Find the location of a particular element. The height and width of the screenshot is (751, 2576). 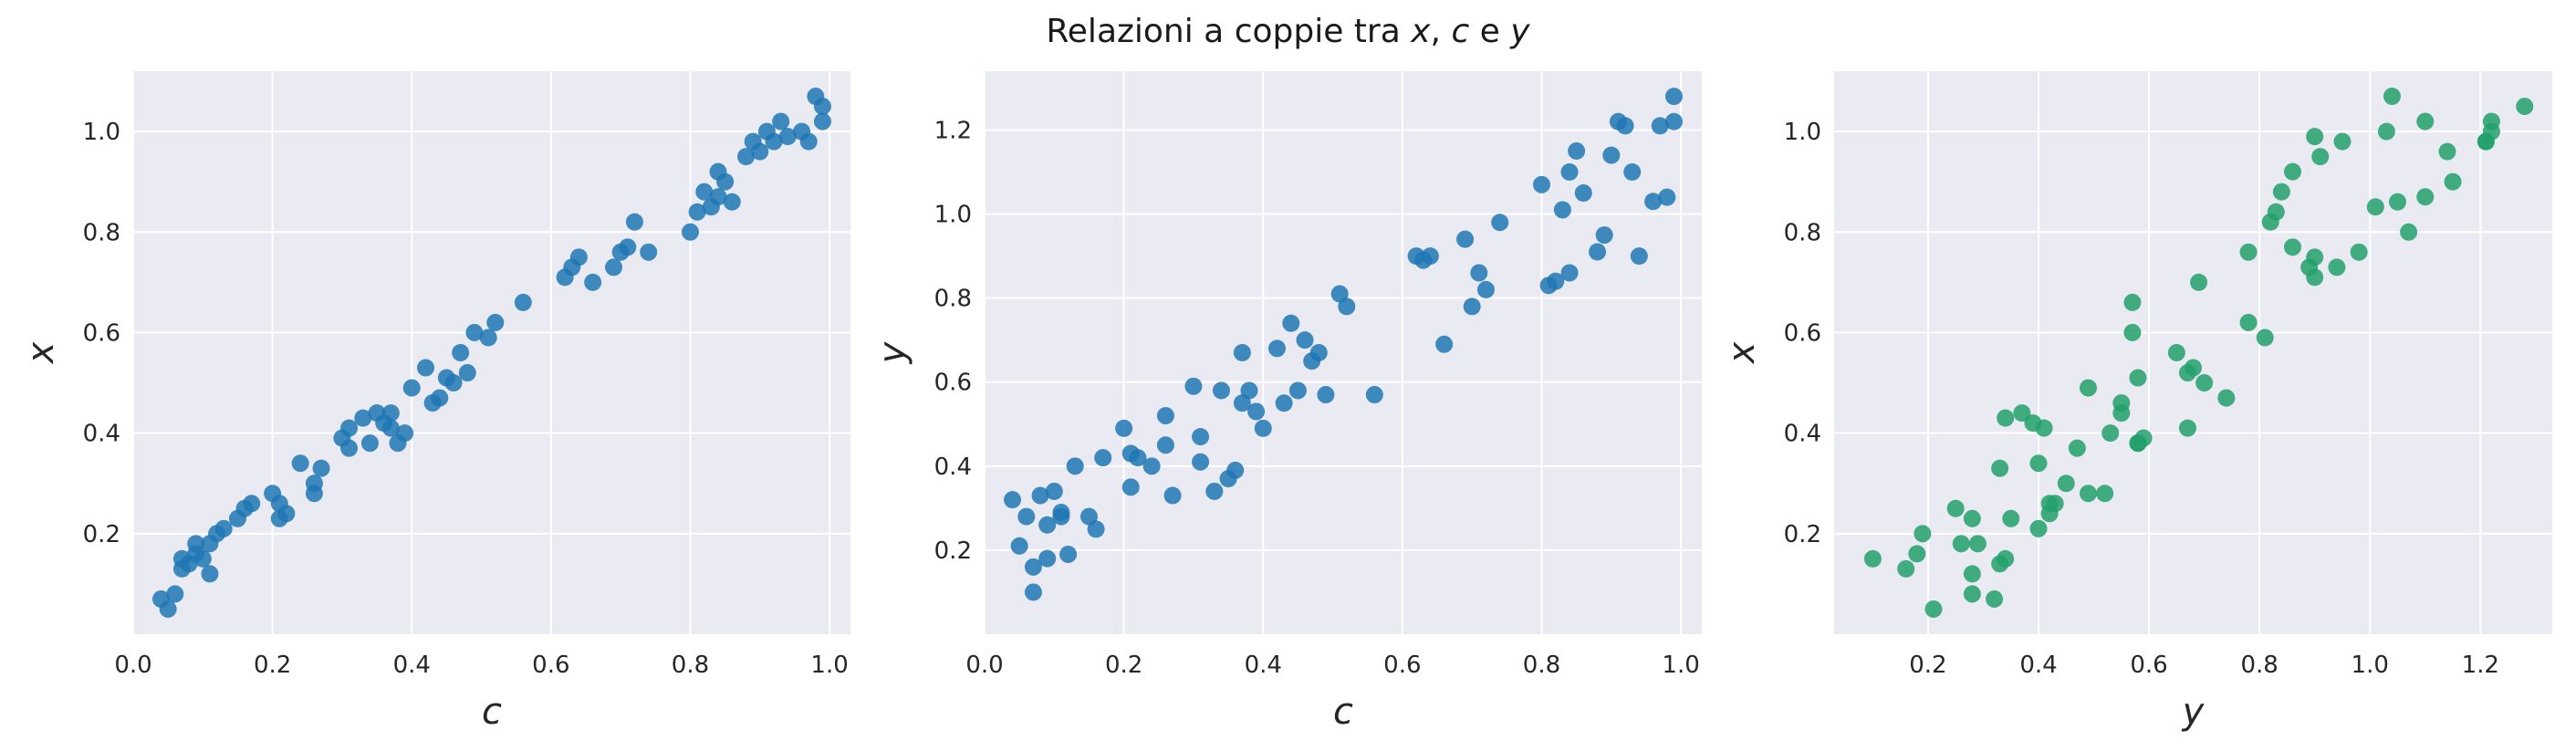

y-tick-label: 0.2 is located at coordinates (1802, 534).